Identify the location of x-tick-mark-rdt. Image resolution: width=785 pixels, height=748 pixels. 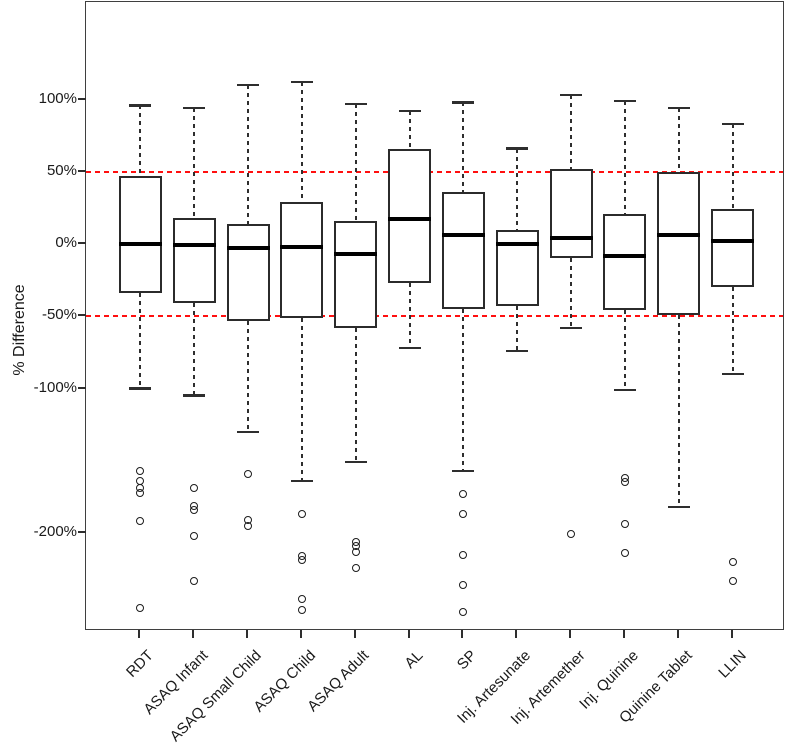
(139, 634).